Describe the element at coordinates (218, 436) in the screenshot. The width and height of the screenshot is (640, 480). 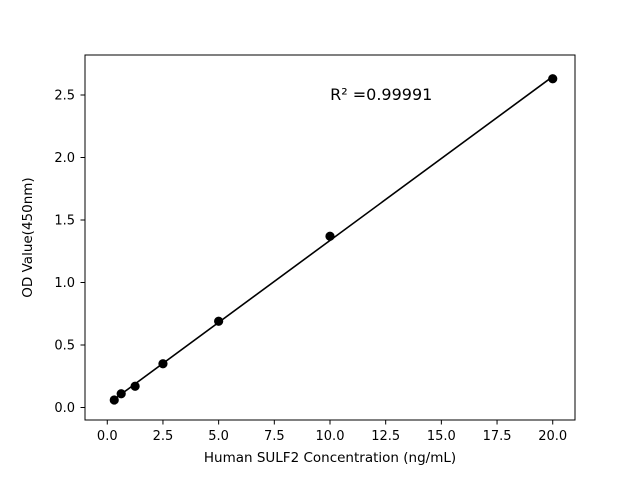
I see `x-tick-label: 5.0` at that location.